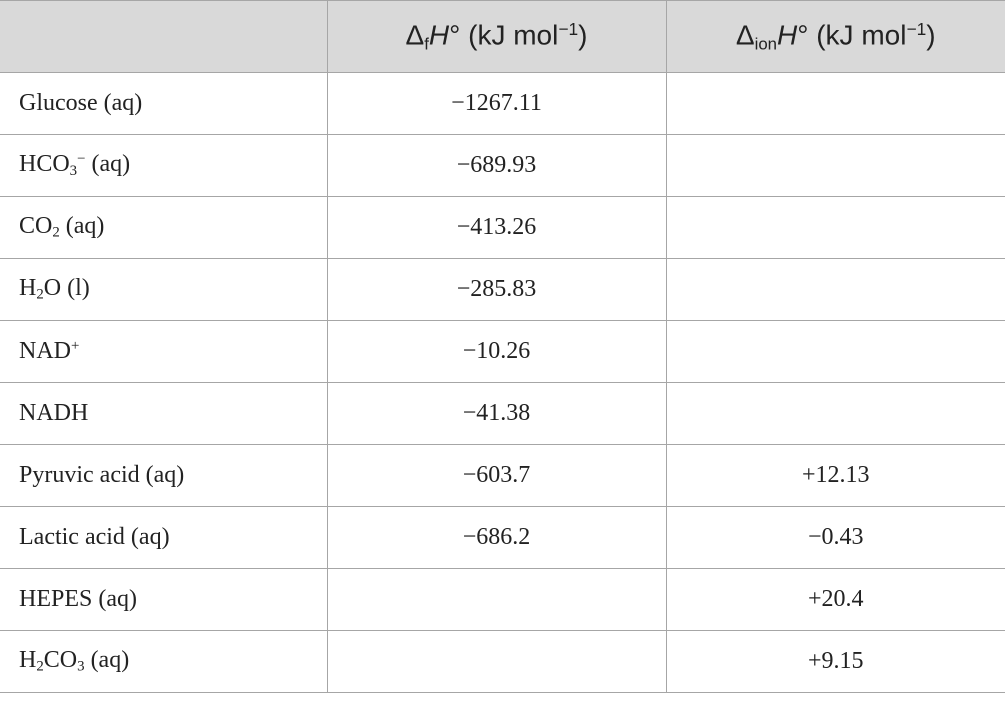 This screenshot has width=1005, height=710. I want to click on table-row: HCO3− (aq) −689.93, so click(502, 165).